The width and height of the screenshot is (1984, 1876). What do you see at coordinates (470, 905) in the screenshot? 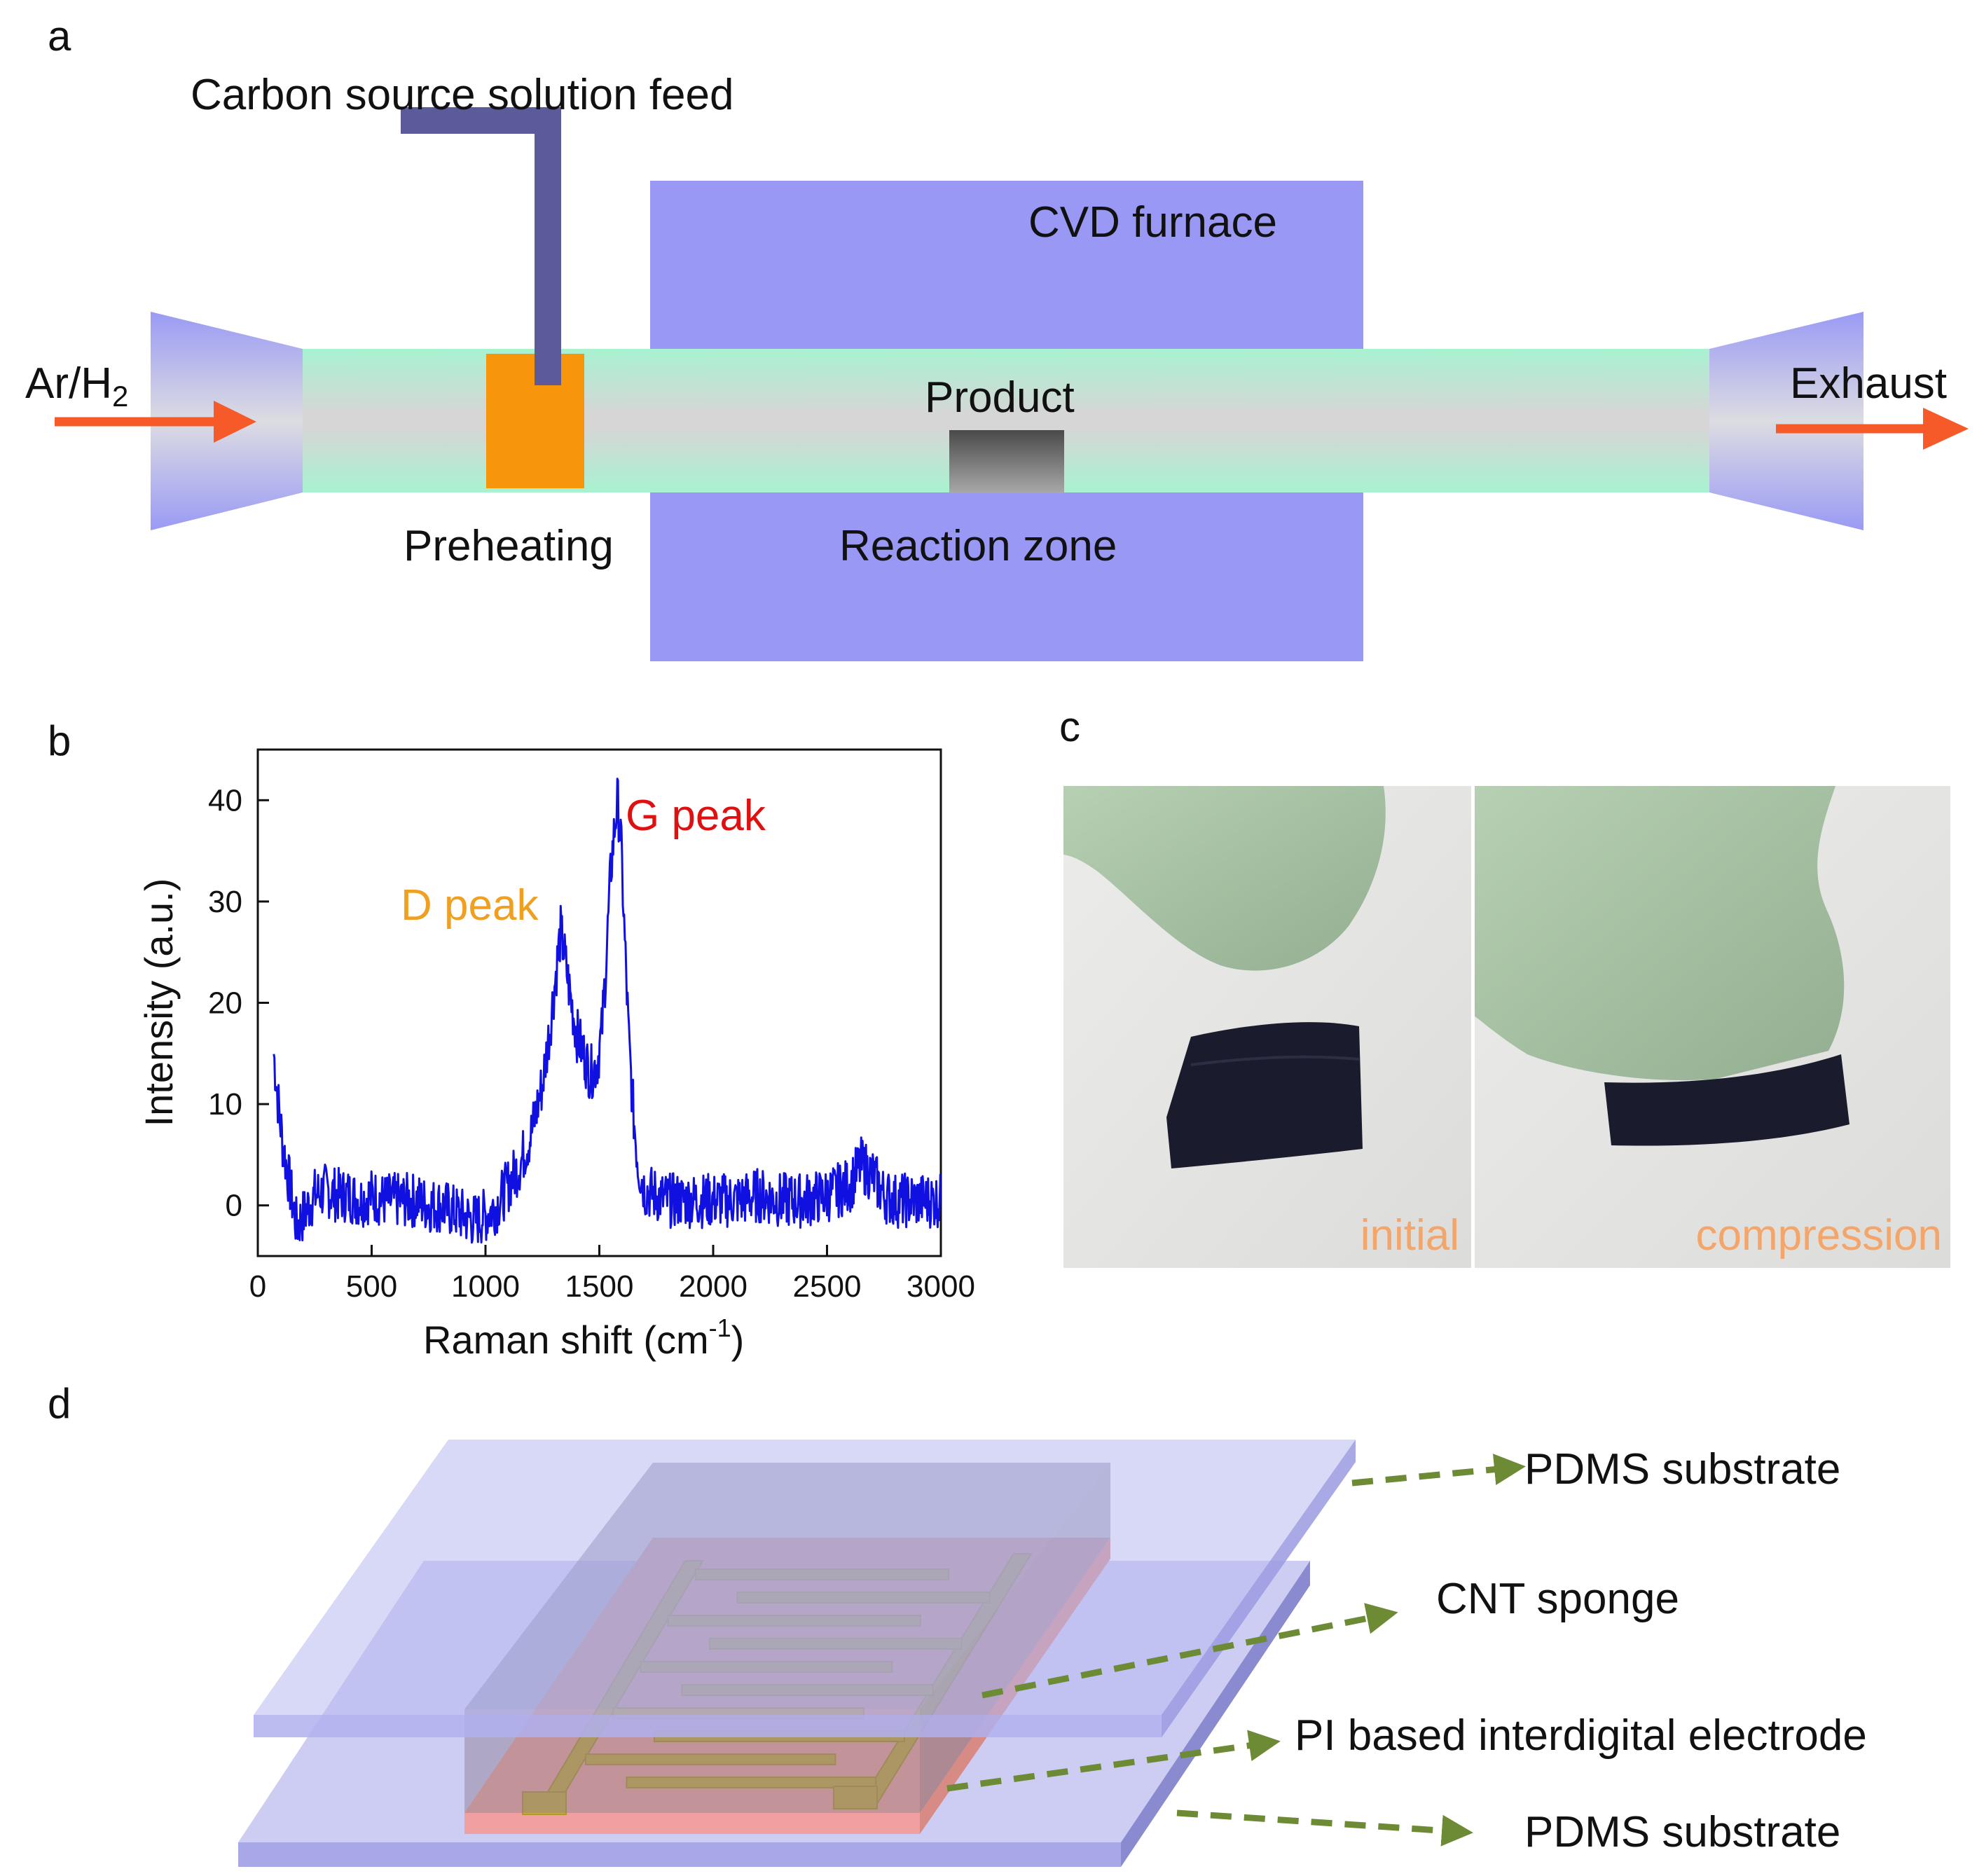
I see `d-peak-label: D peak` at bounding box center [470, 905].